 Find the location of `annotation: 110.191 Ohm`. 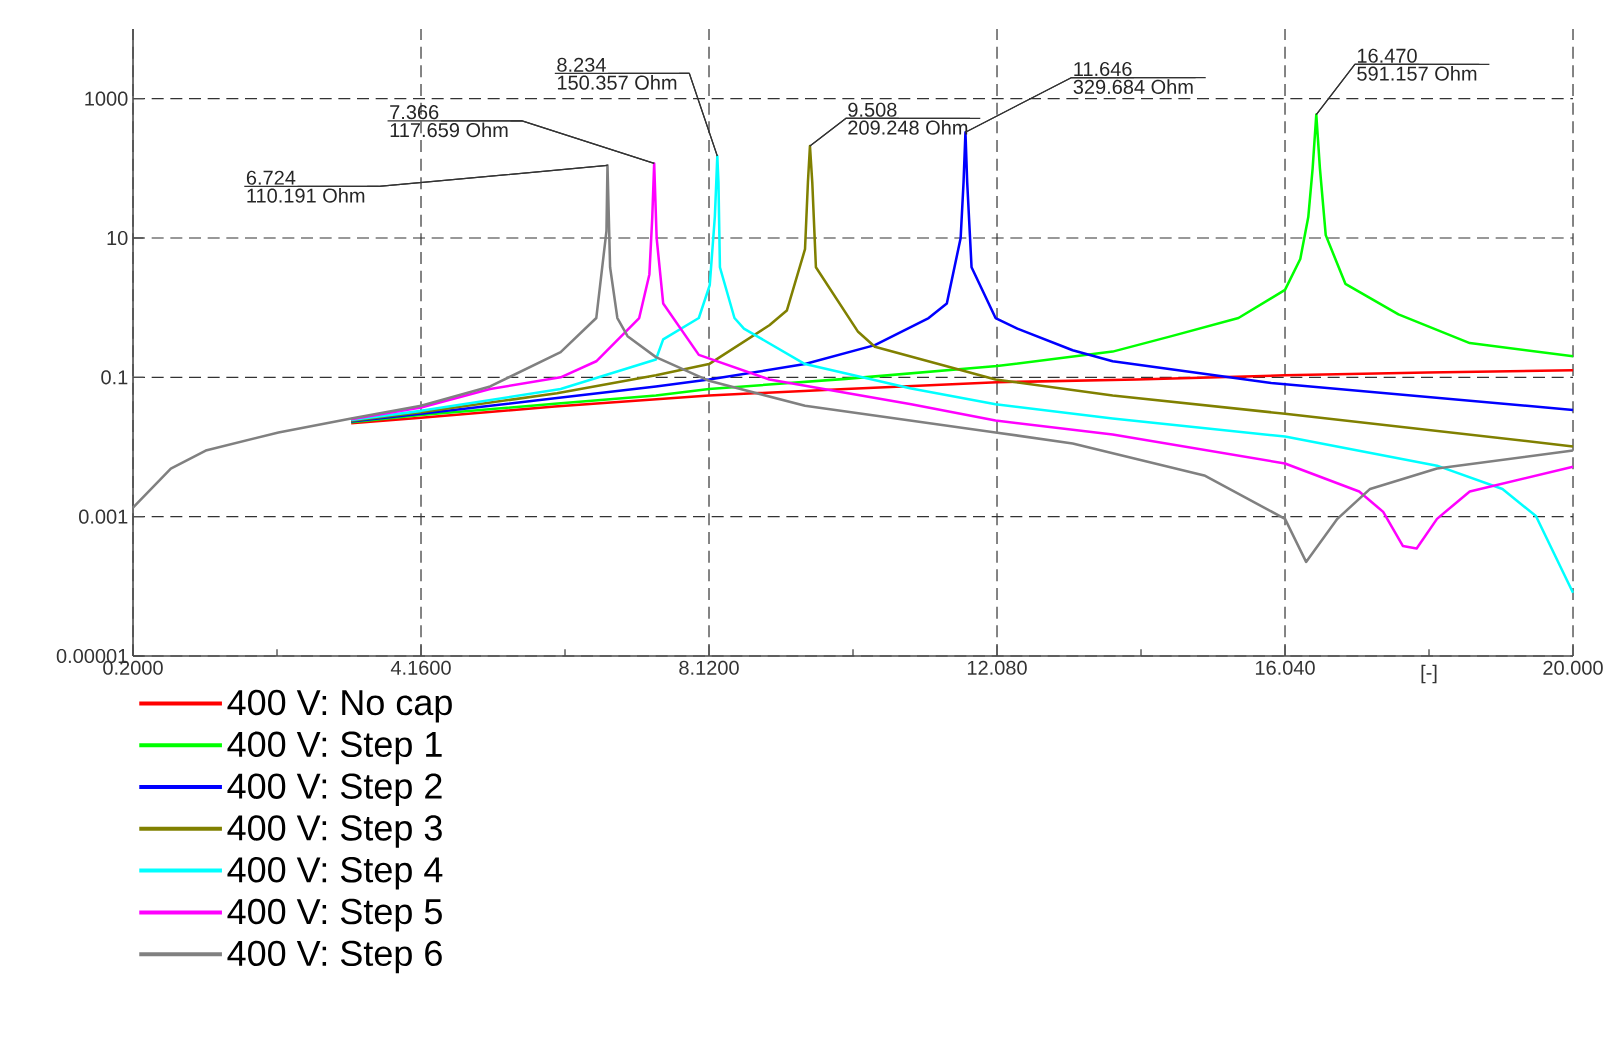

annotation: 110.191 Ohm is located at coordinates (306, 195).